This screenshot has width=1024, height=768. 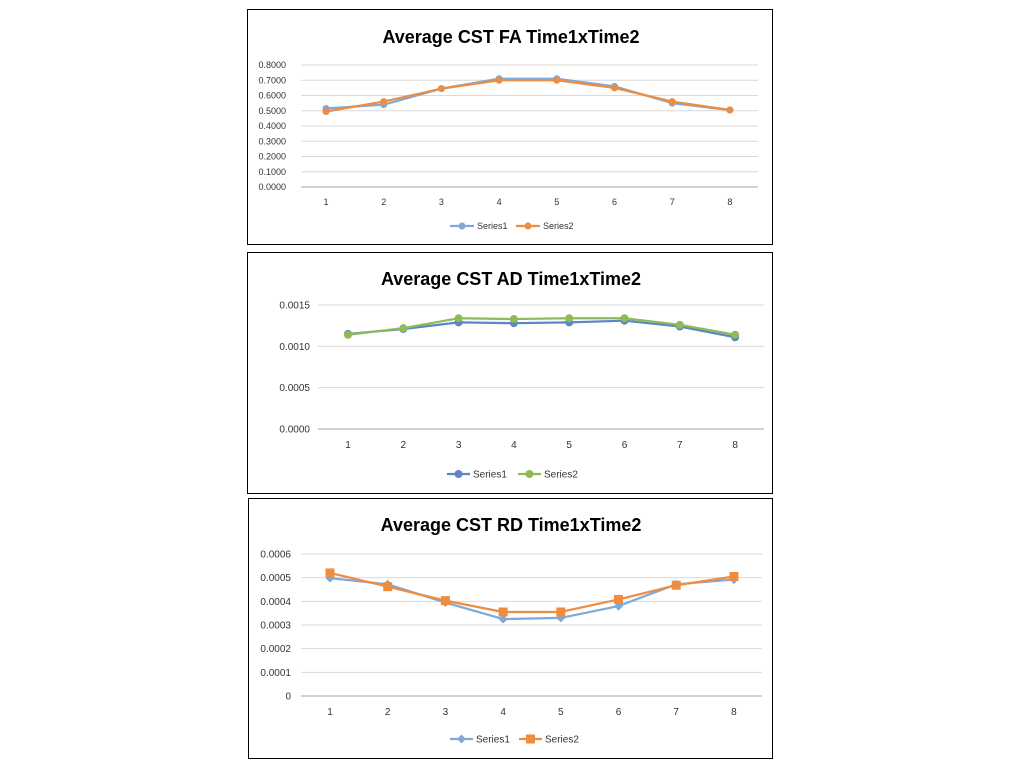 What do you see at coordinates (275, 602) in the screenshot?
I see `rd-y-tick-label: 0.0004` at bounding box center [275, 602].